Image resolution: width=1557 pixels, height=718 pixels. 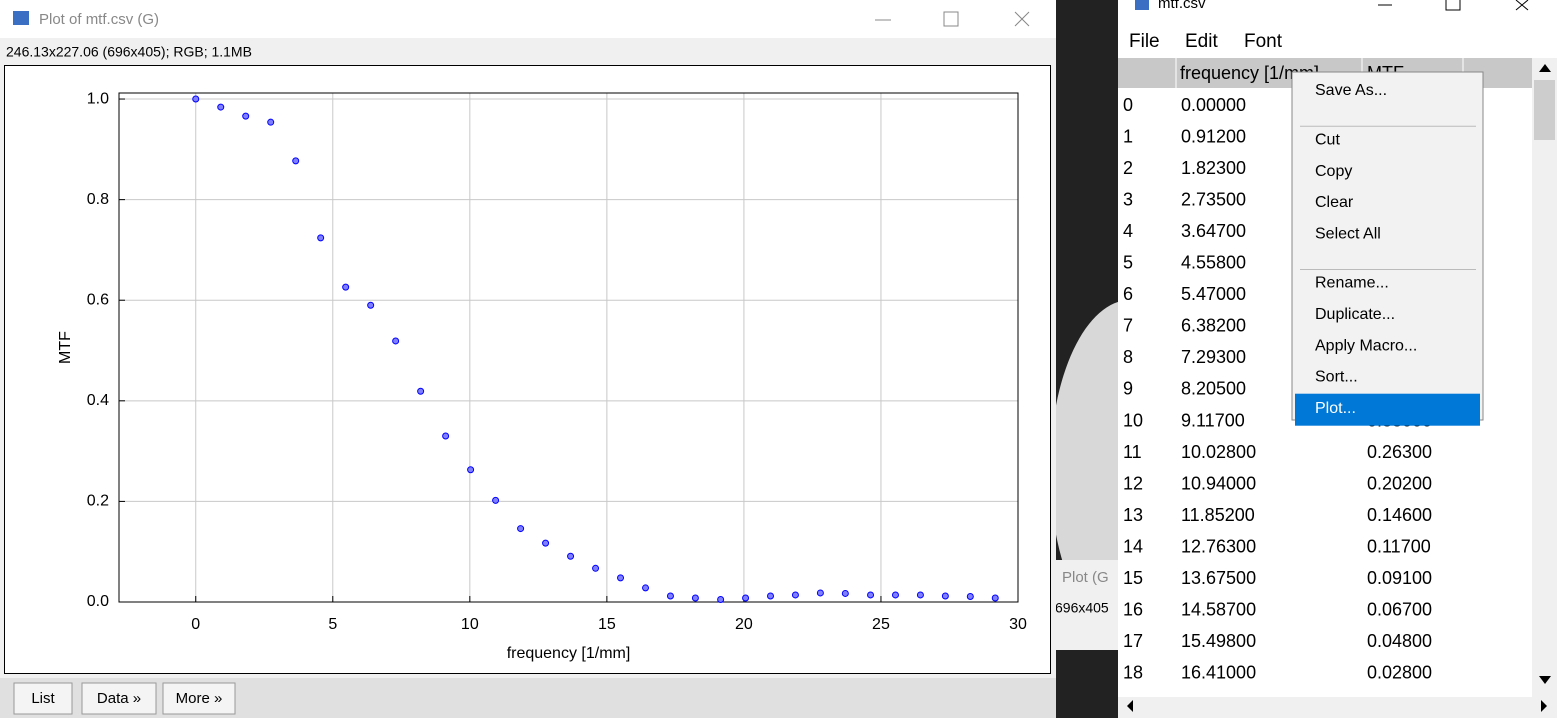 I want to click on y-tick-label: 0.4, so click(x=98, y=400).